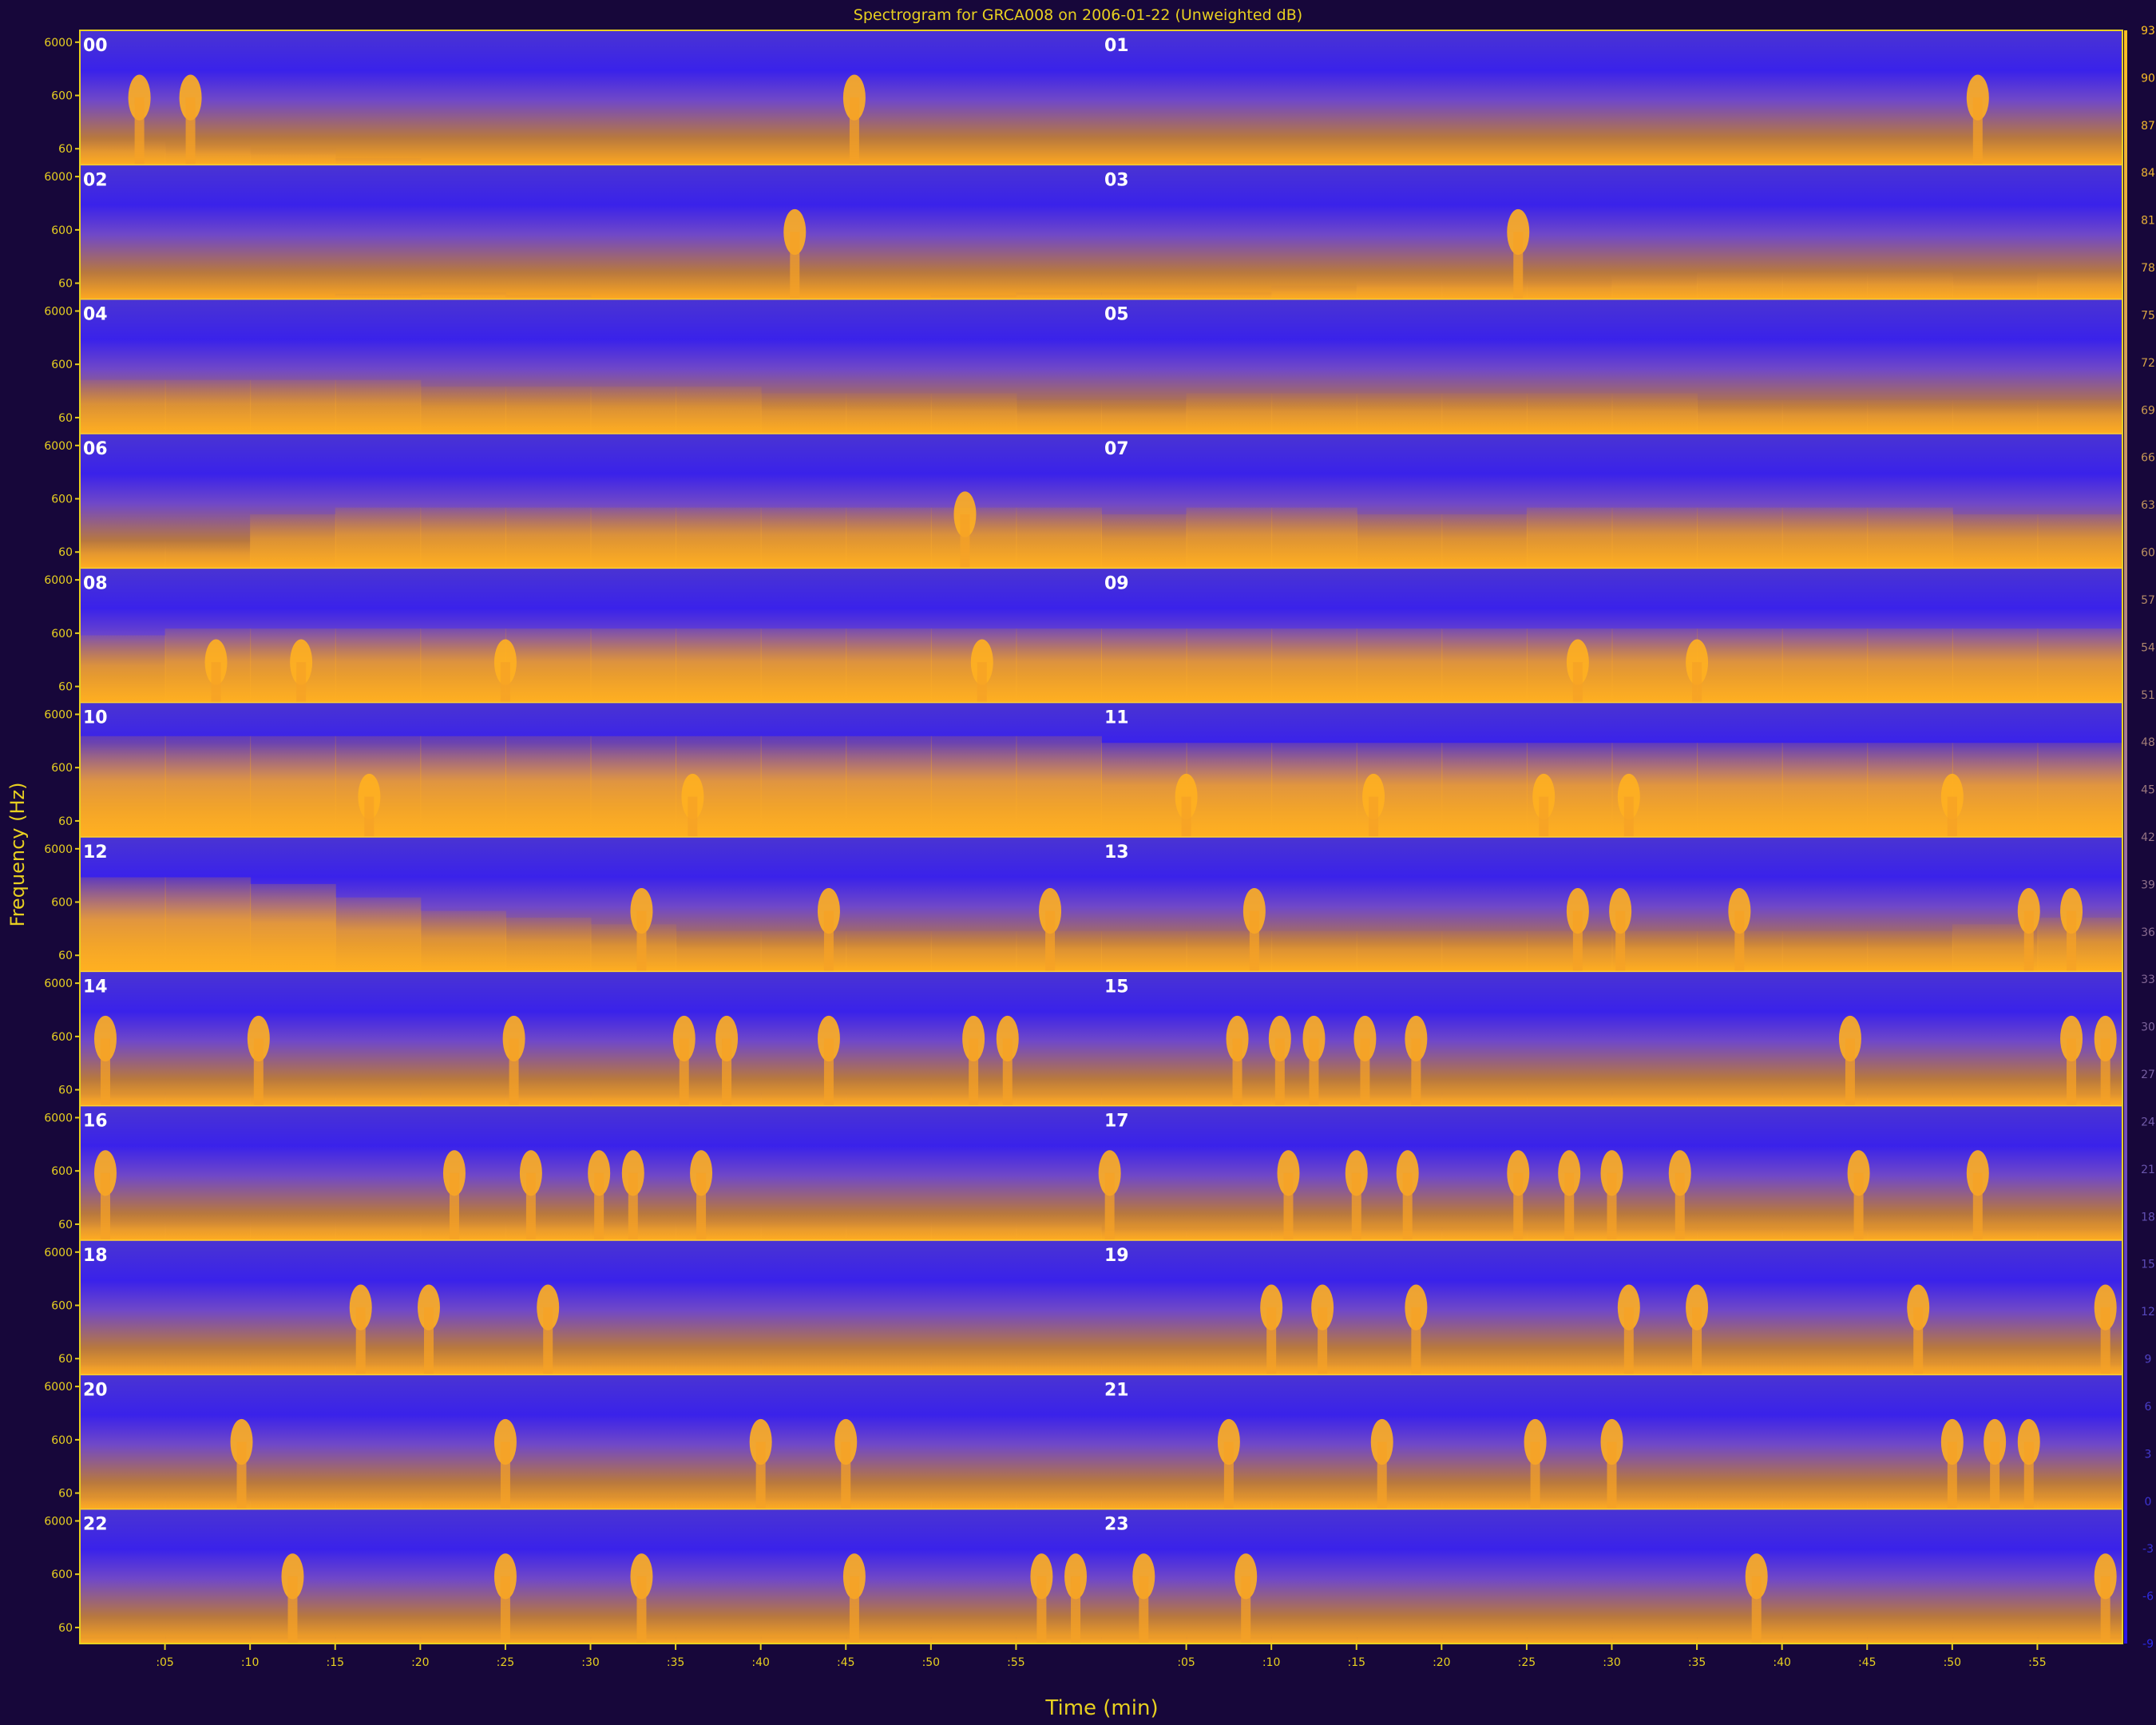 This screenshot has height=1725, width=2156. What do you see at coordinates (1101, 1442) in the screenshot?
I see `spectrogram-band-20-21: 20 21` at bounding box center [1101, 1442].